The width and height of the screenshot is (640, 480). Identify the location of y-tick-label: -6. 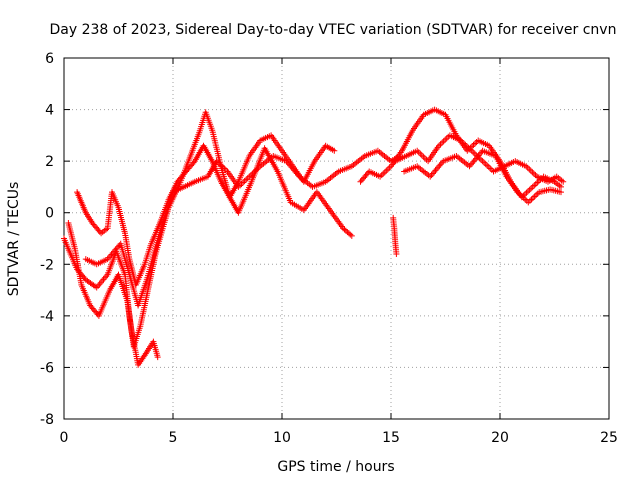
(47, 368).